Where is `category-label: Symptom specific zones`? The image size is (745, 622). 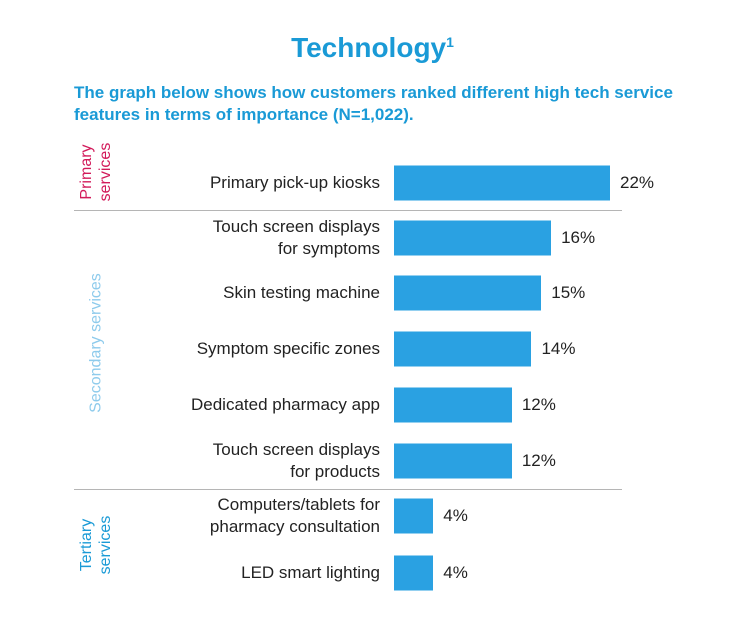
category-label: Symptom specific zones is located at coordinates (288, 348).